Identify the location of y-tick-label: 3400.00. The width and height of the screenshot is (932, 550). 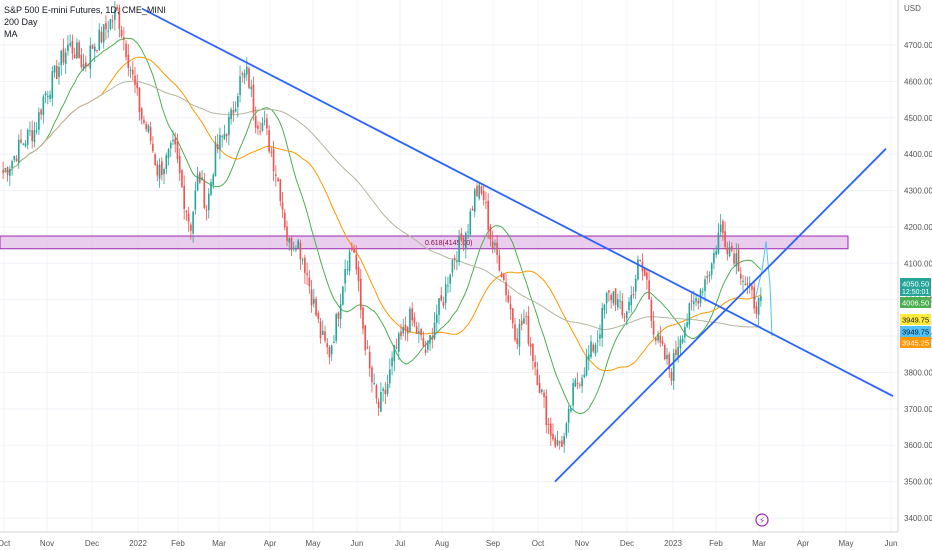
(918, 518).